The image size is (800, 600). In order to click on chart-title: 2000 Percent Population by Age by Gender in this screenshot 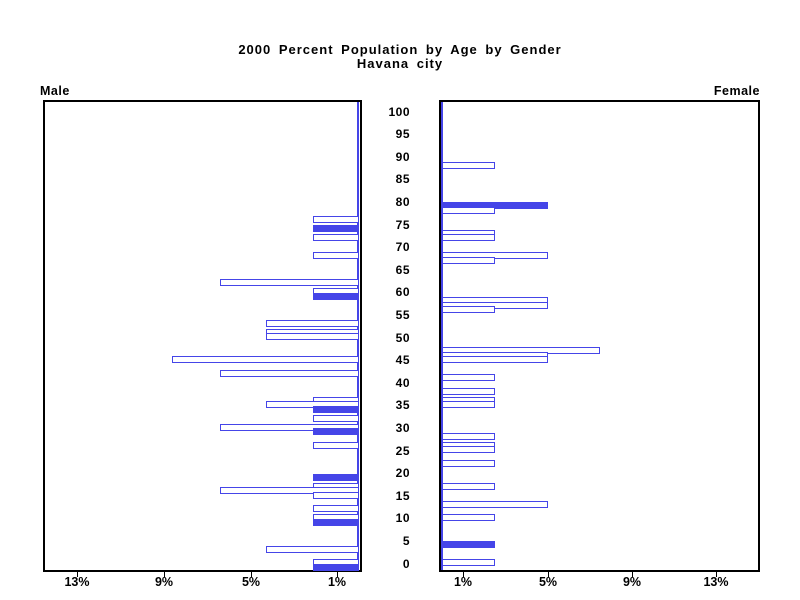, I will do `click(400, 49)`.